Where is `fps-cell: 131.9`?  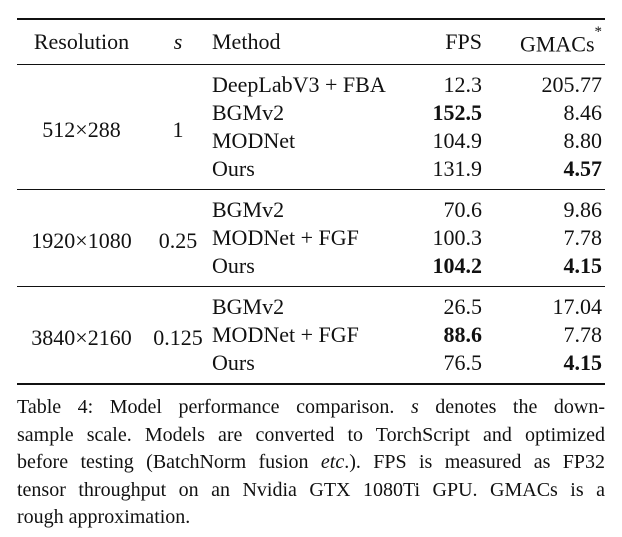
fps-cell: 131.9 is located at coordinates (457, 169).